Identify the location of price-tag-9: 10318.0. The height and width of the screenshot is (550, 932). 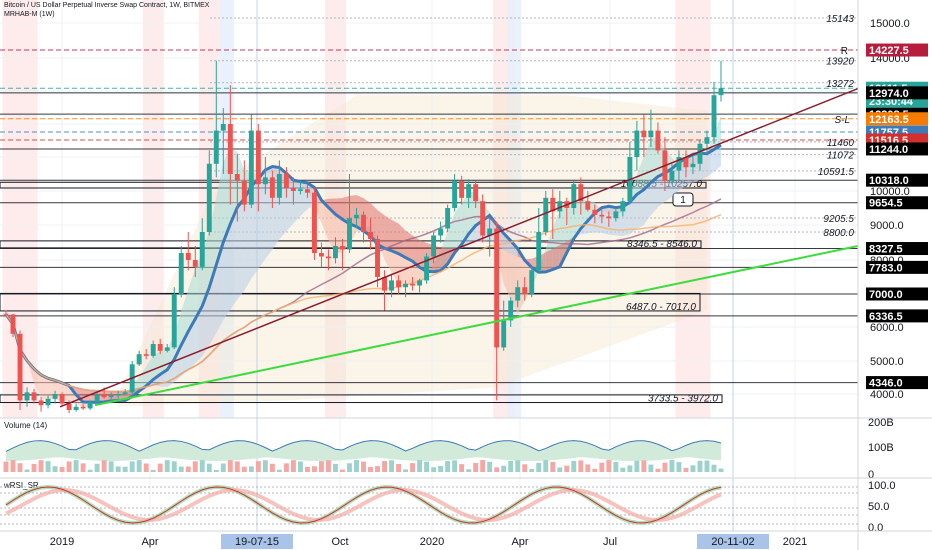
(897, 180).